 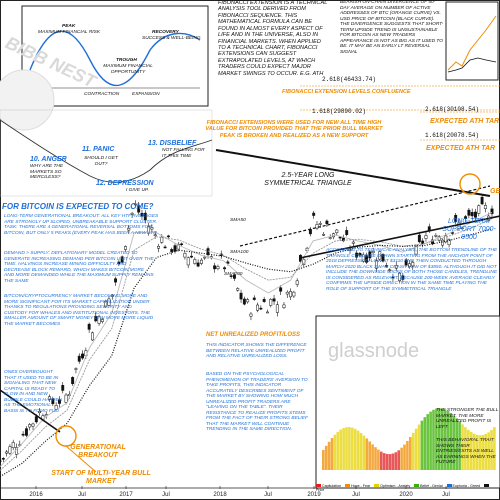 What do you see at coordinates (253, 335) in the screenshot?
I see `nupl-header: NET UNREALIZED PROFIT/LOSS` at bounding box center [253, 335].